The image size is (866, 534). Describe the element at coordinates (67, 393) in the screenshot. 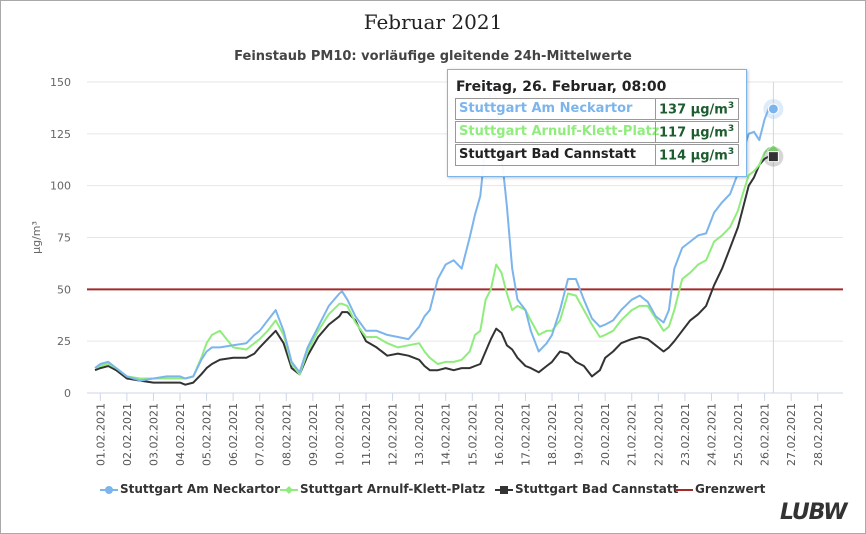

I see `y-tick-label: 0` at that location.